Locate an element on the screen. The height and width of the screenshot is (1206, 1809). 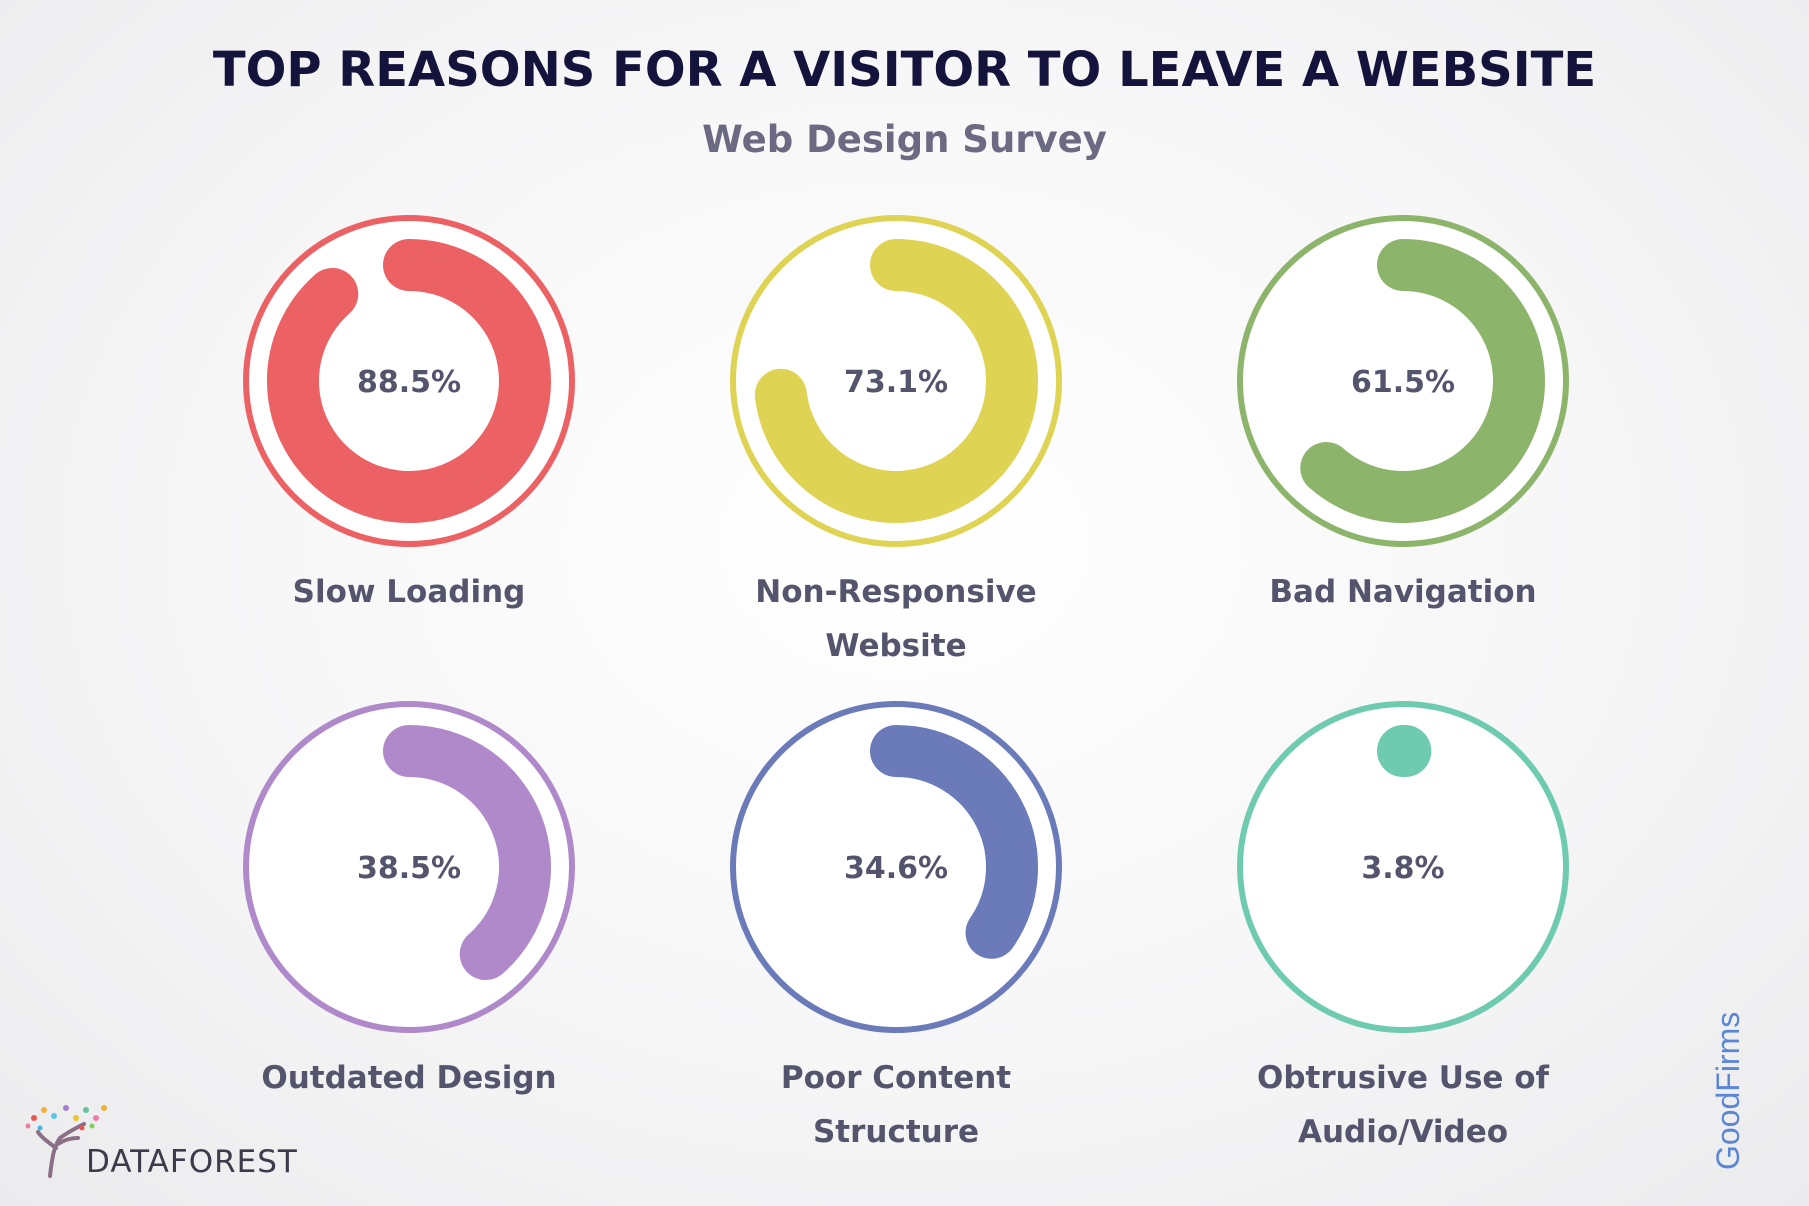
donut-5-category-label-line: Poor Content is located at coordinates (896, 1078).